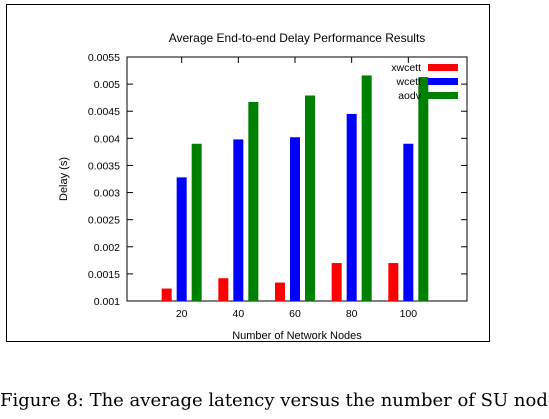 Image resolution: width=549 pixels, height=419 pixels. Describe the element at coordinates (64, 179) in the screenshot. I see `y-axis-label: Delay (s)` at that location.